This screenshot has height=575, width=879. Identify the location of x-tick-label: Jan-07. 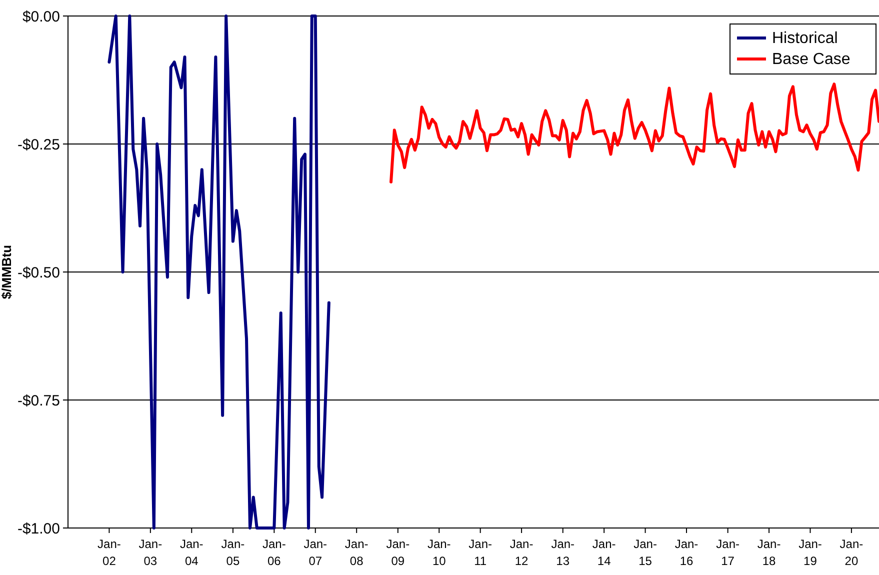
(316, 552).